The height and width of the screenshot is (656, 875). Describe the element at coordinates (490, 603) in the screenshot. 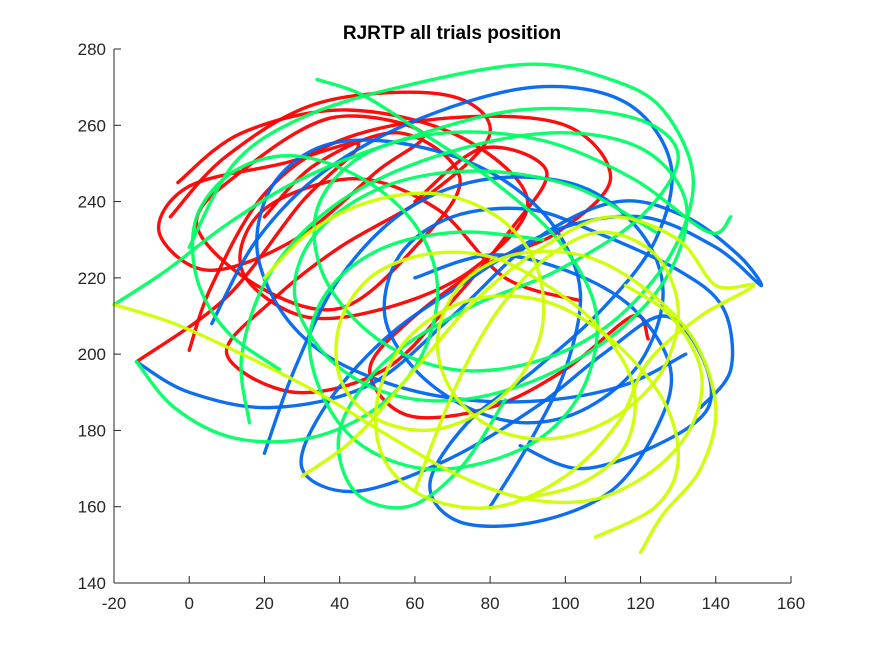

I see `x-tick-label: 80` at that location.